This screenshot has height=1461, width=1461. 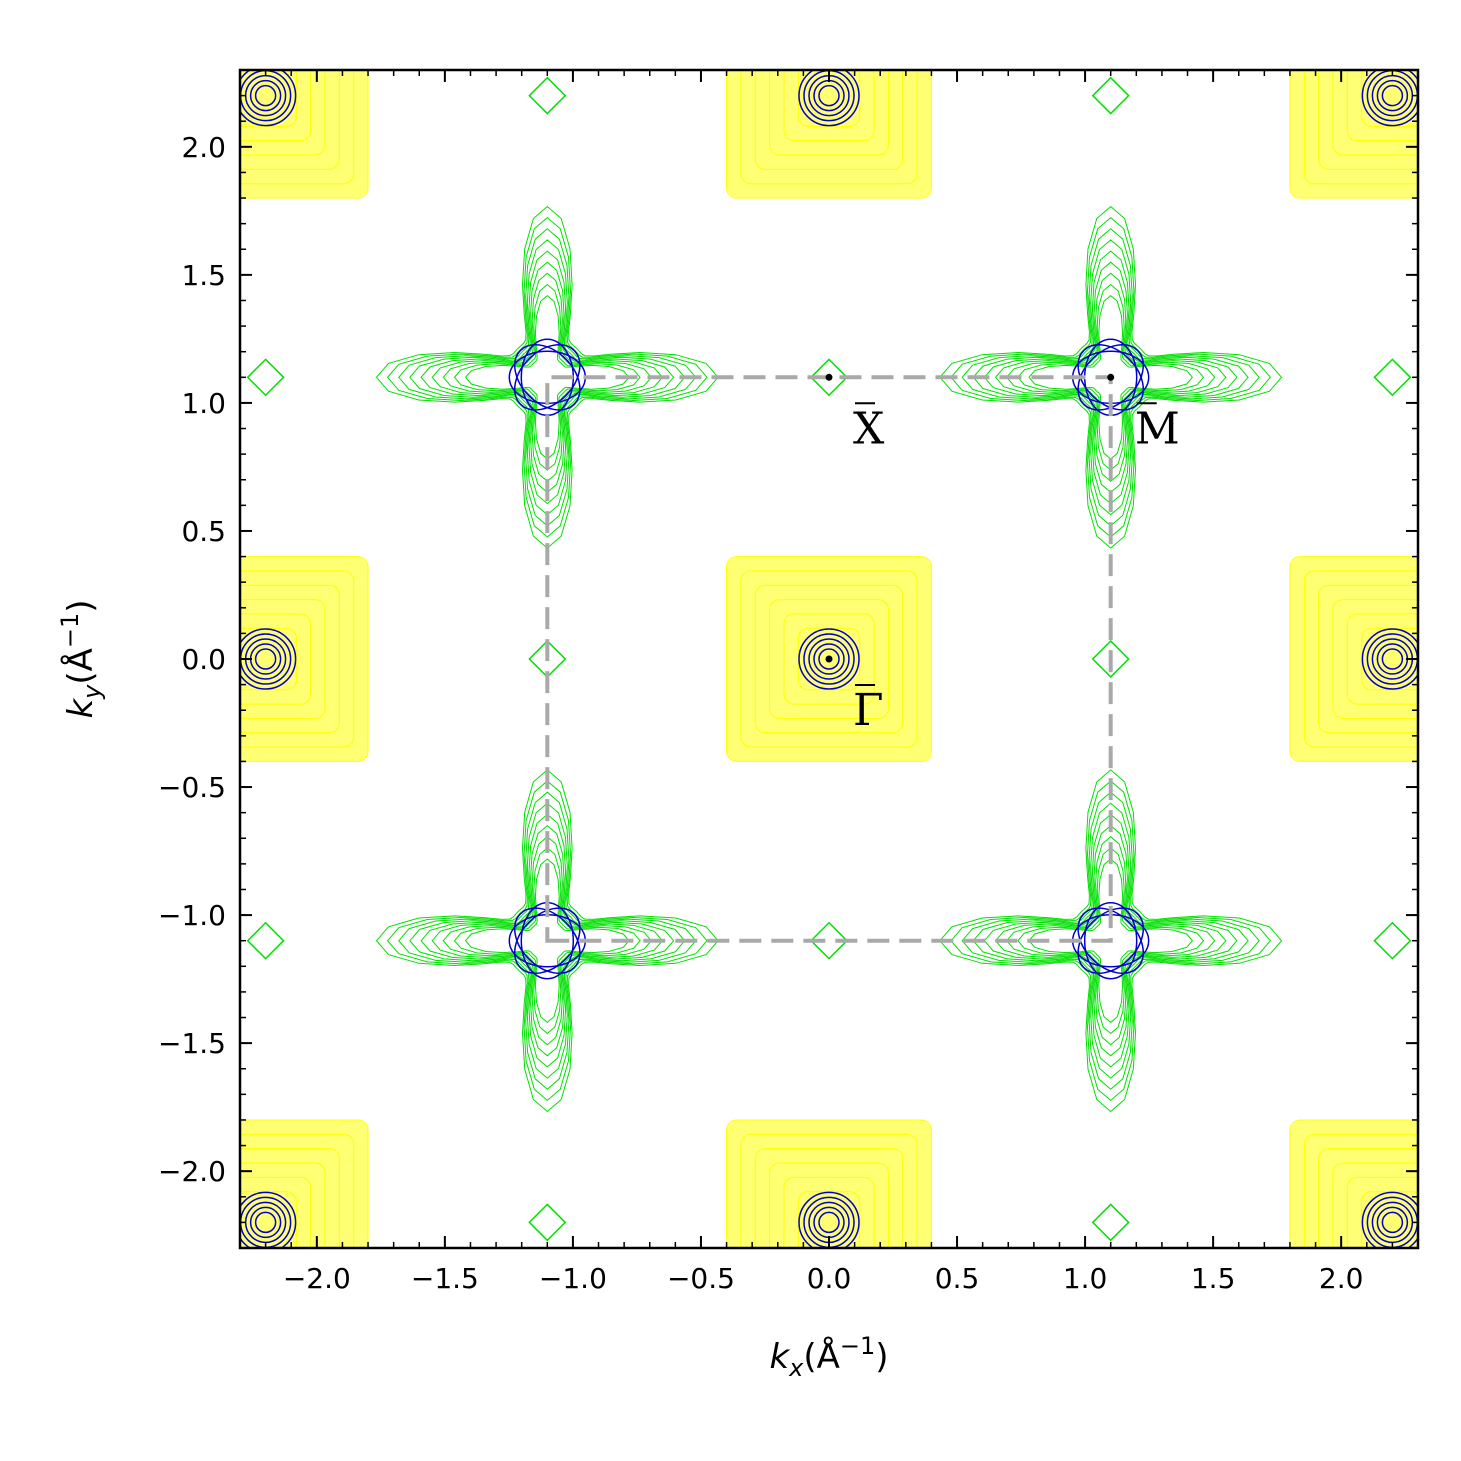 What do you see at coordinates (828, 1357) in the screenshot?
I see `x-axis-label: kx(Å−1)` at bounding box center [828, 1357].